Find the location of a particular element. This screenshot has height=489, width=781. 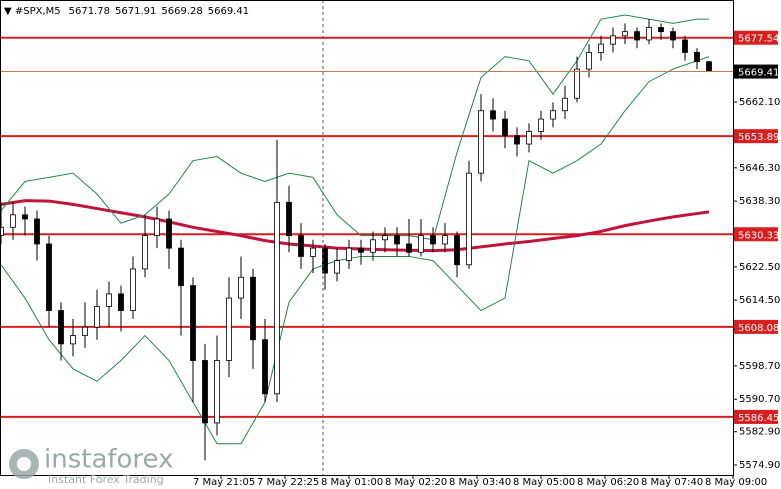

x-tick-label: 7 May 21:05 is located at coordinates (224, 482).